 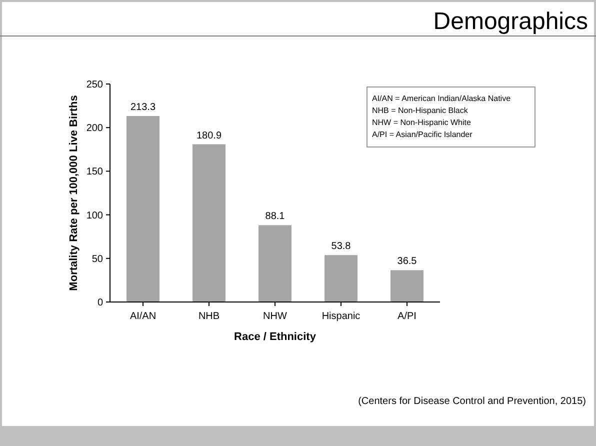 What do you see at coordinates (407, 262) in the screenshot?
I see `data-label: 36.5` at bounding box center [407, 262].